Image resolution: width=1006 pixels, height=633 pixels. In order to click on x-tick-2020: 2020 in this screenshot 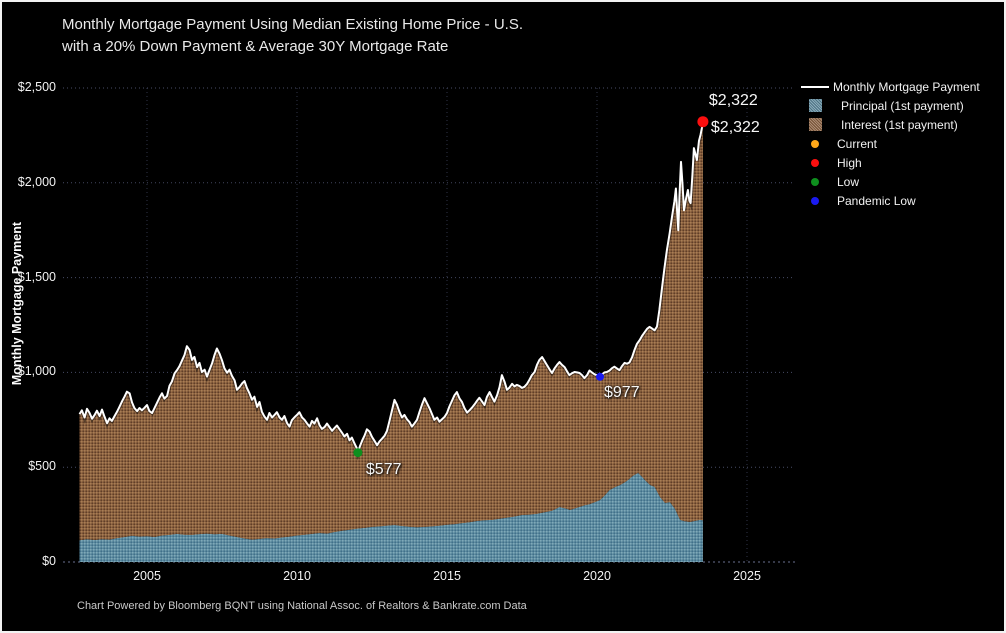, I will do `click(597, 576)`.